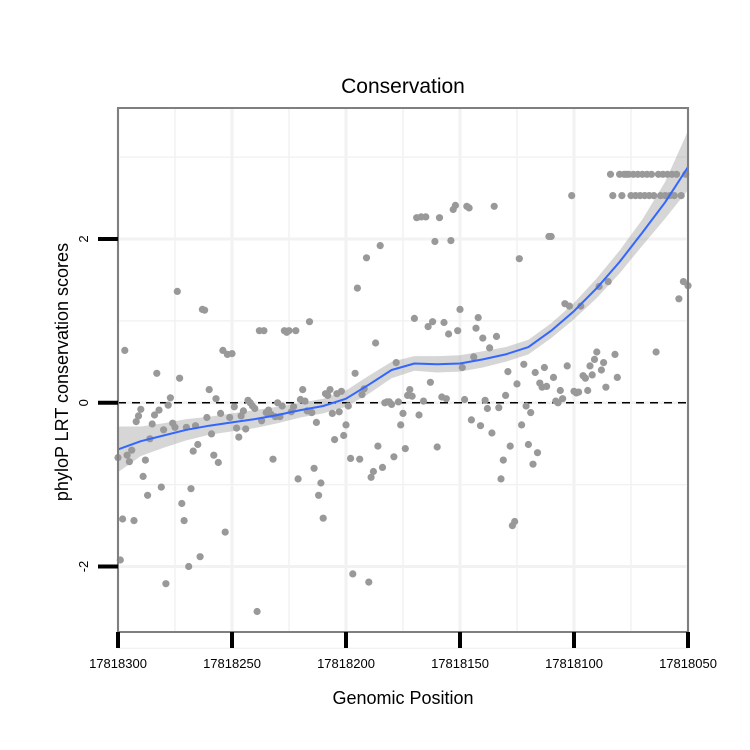 The height and width of the screenshot is (750, 750). Describe the element at coordinates (346, 663) in the screenshot. I see `x-tick-label: 17818200` at that location.